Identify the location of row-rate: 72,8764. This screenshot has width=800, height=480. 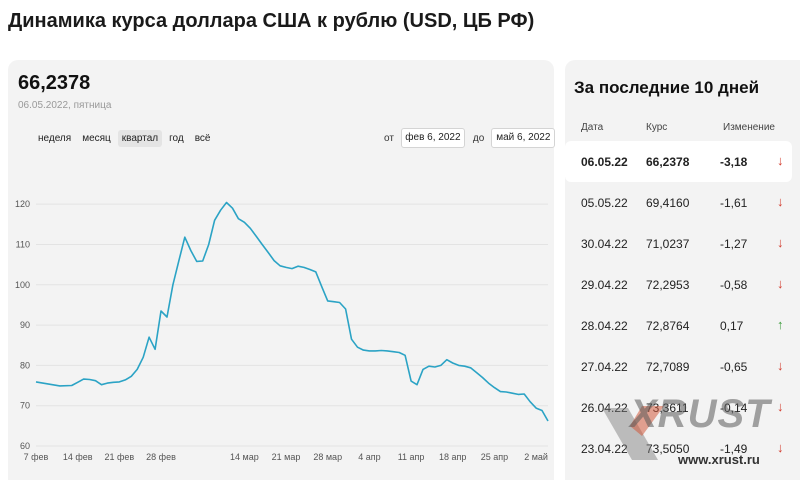
(668, 326).